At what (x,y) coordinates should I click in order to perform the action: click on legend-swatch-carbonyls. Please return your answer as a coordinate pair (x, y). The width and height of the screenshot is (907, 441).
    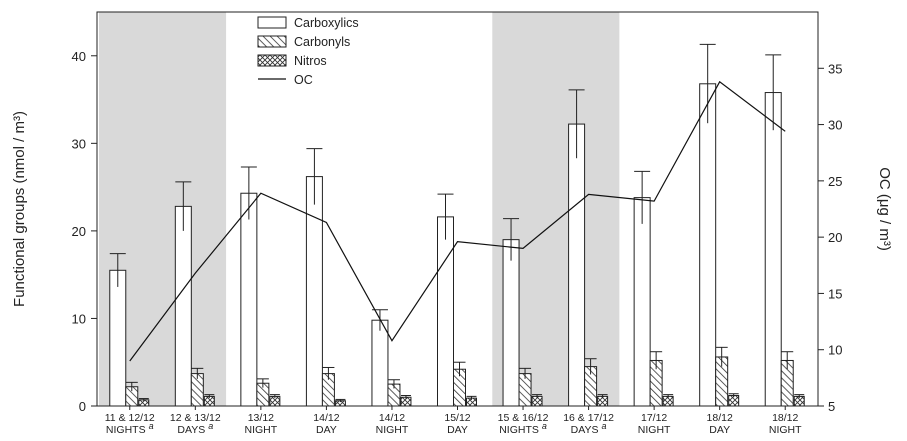
    Looking at the image, I should click on (272, 41).